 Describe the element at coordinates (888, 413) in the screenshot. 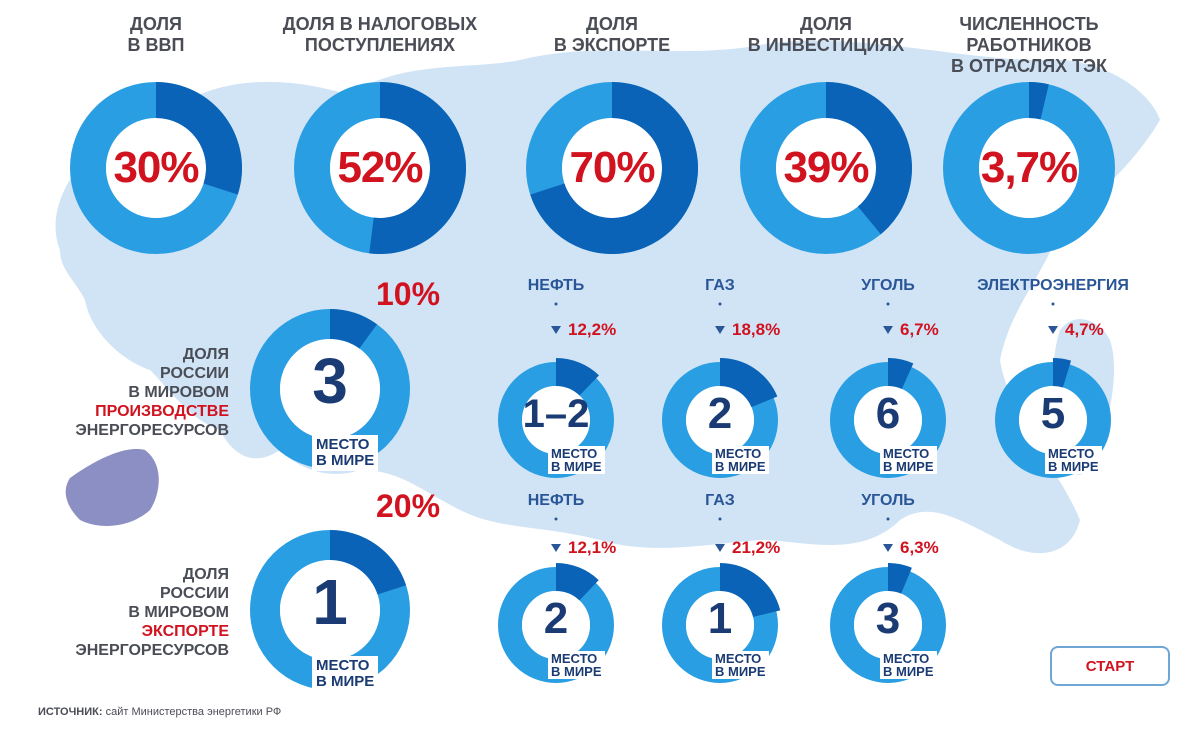

I see `production-item-donut-3-rank: 6` at that location.